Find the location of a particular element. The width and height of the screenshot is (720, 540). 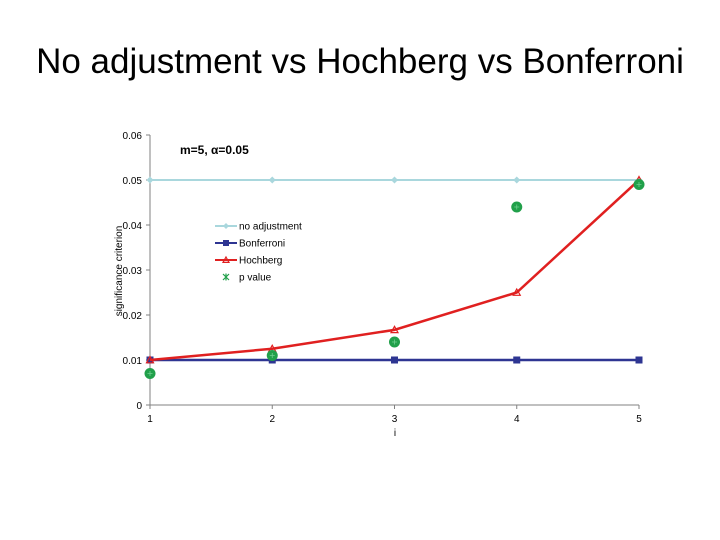

legend-label: p value is located at coordinates (255, 278).